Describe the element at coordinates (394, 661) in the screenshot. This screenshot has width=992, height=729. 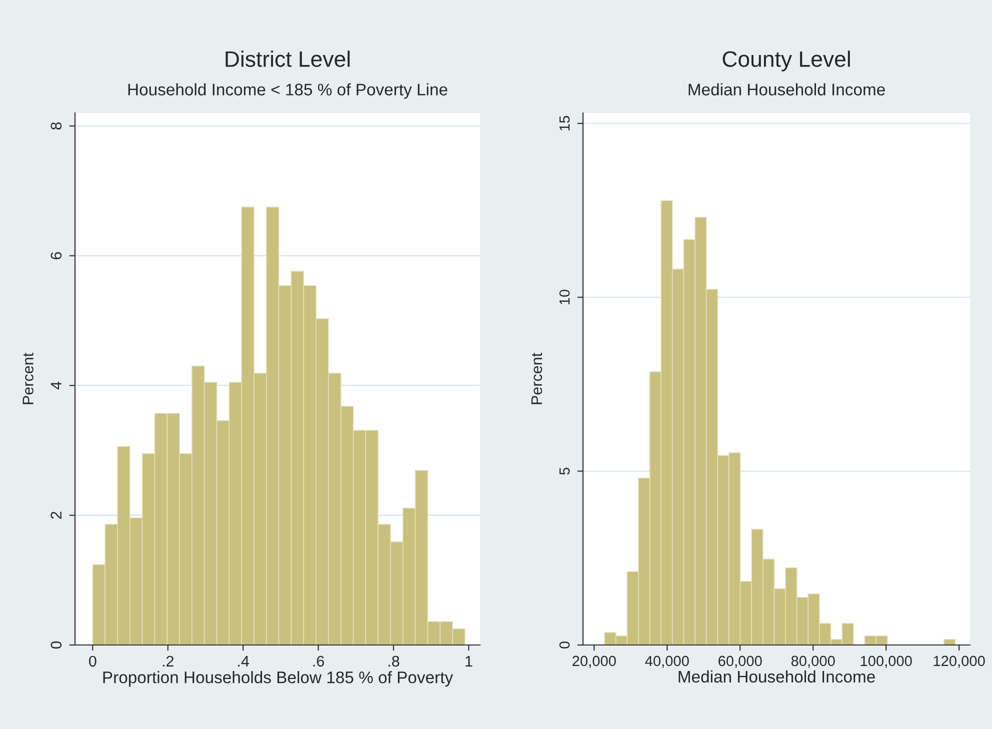
I see `x-tick-label: .8` at that location.